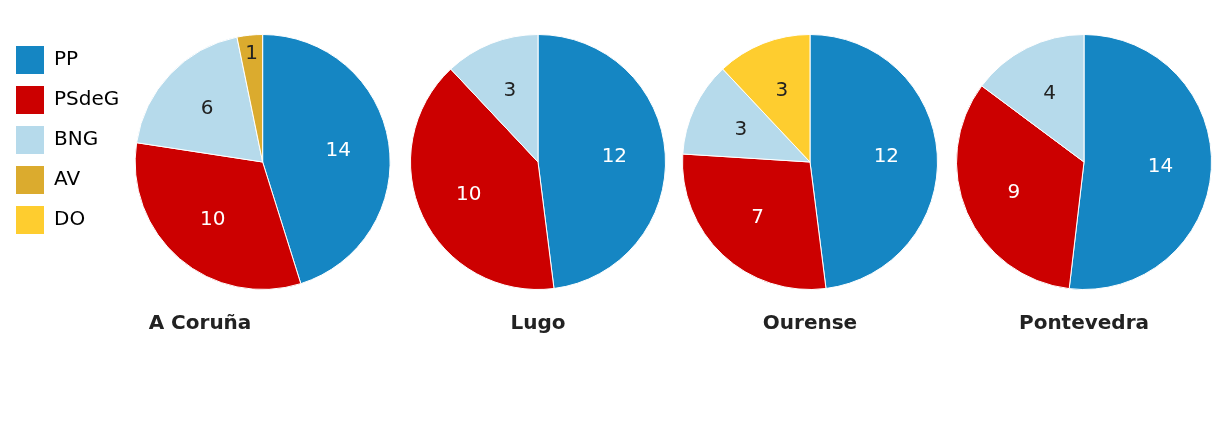 The height and width of the screenshot is (436, 1220). I want to click on text: A Coruña, so click(200, 322).